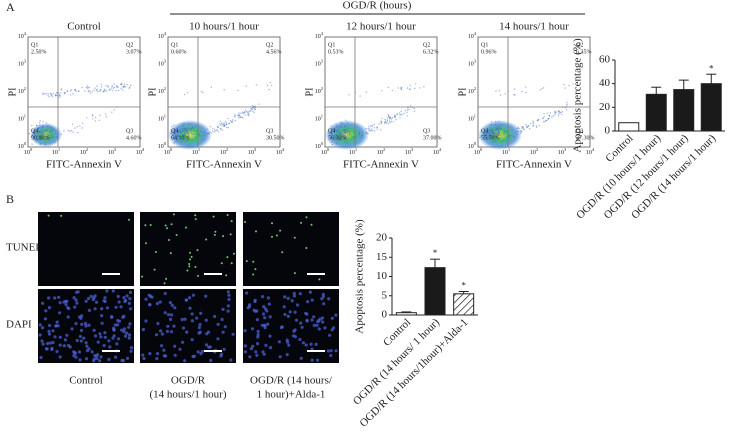 The width and height of the screenshot is (730, 434). Describe the element at coordinates (269, 131) in the screenshot. I see `quadrant-name: Q3` at that location.